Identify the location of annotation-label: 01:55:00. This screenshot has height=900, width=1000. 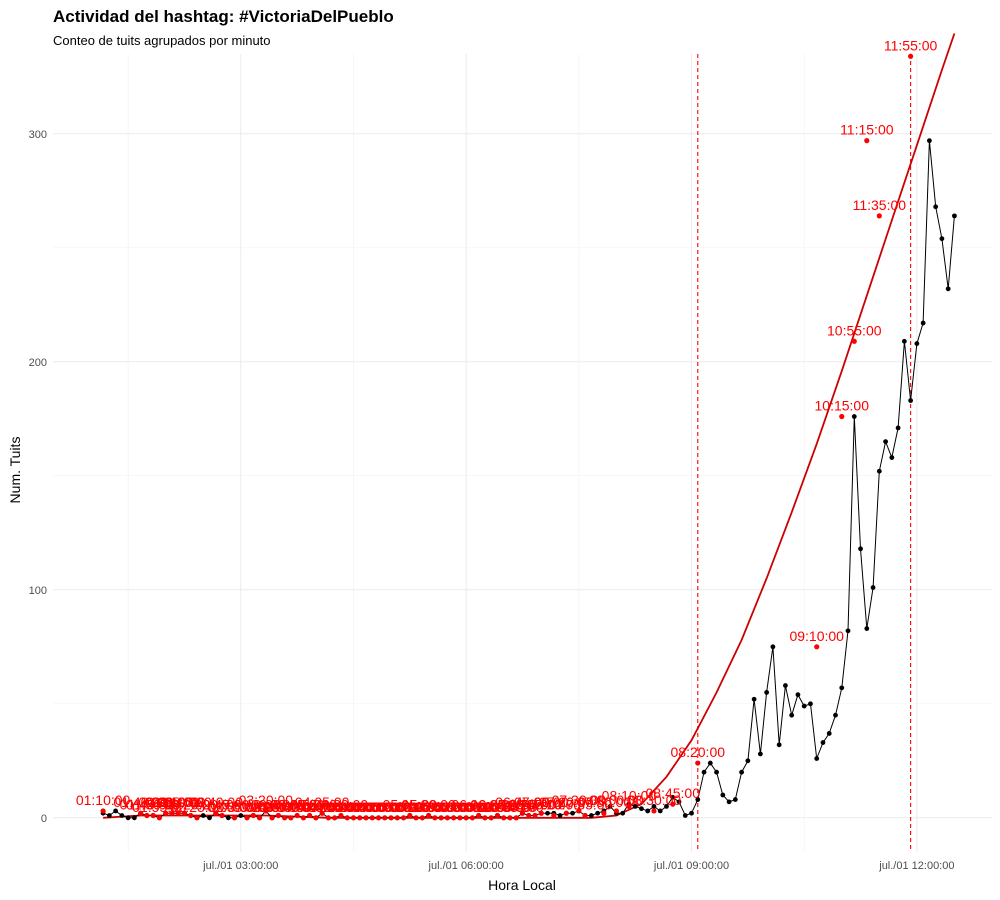
(159, 807).